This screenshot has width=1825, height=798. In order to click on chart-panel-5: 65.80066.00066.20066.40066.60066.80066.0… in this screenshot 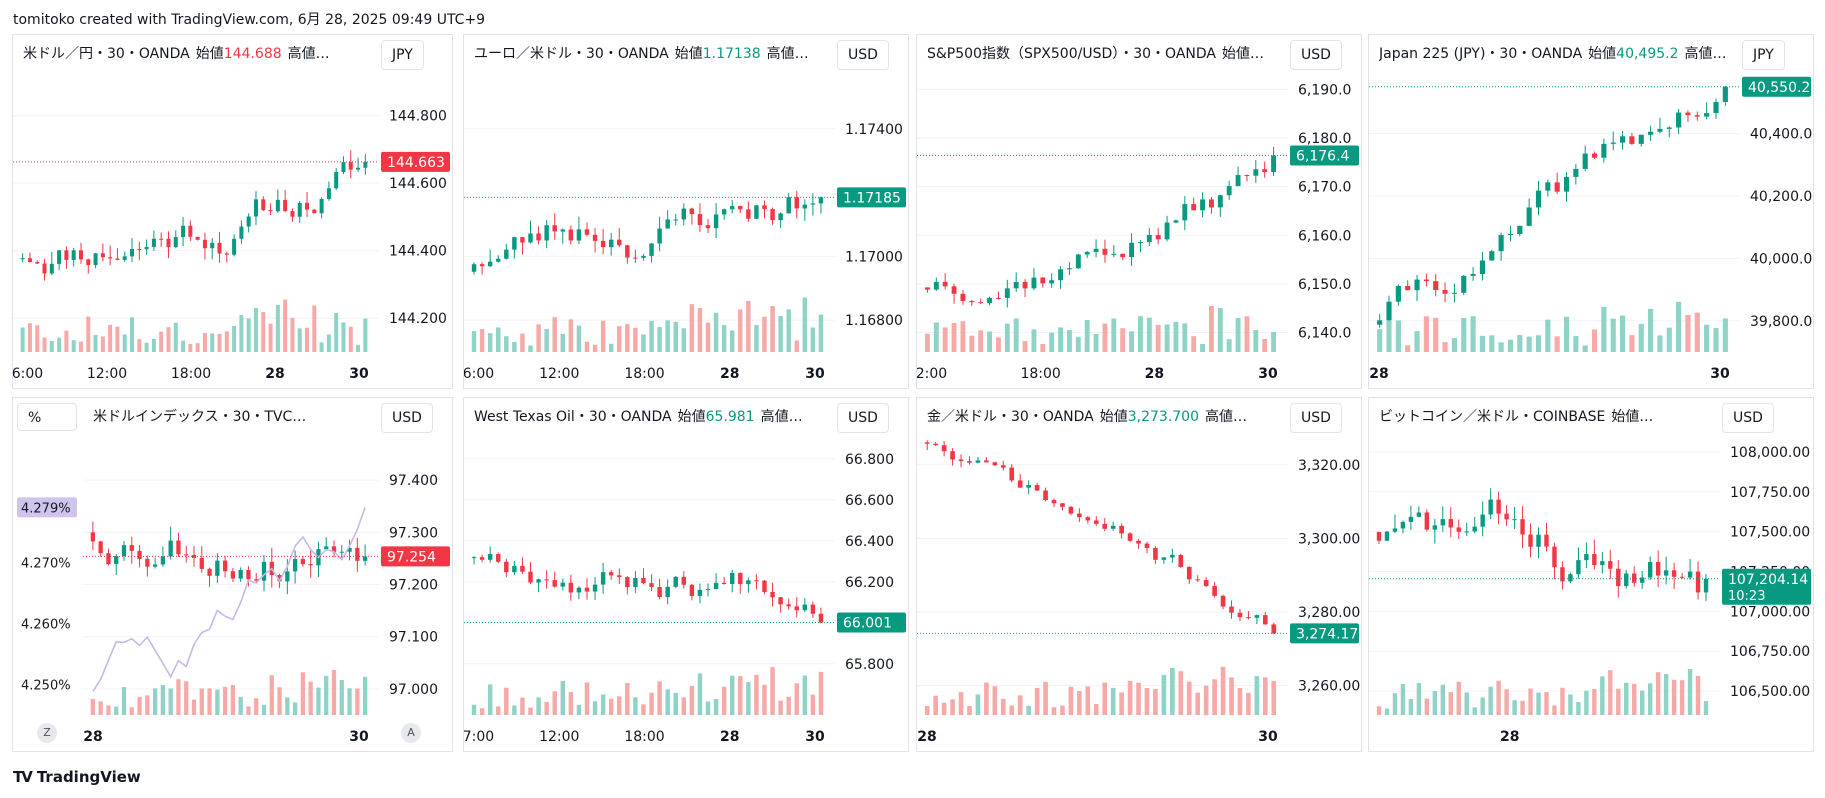, I will do `click(686, 574)`.